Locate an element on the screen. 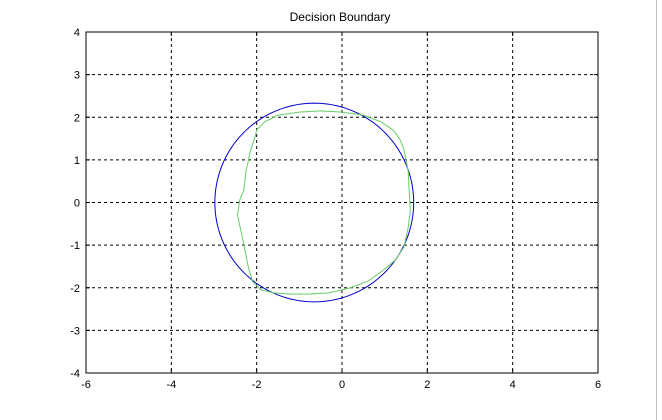 The width and height of the screenshot is (662, 420). window-edge is located at coordinates (659, 210).